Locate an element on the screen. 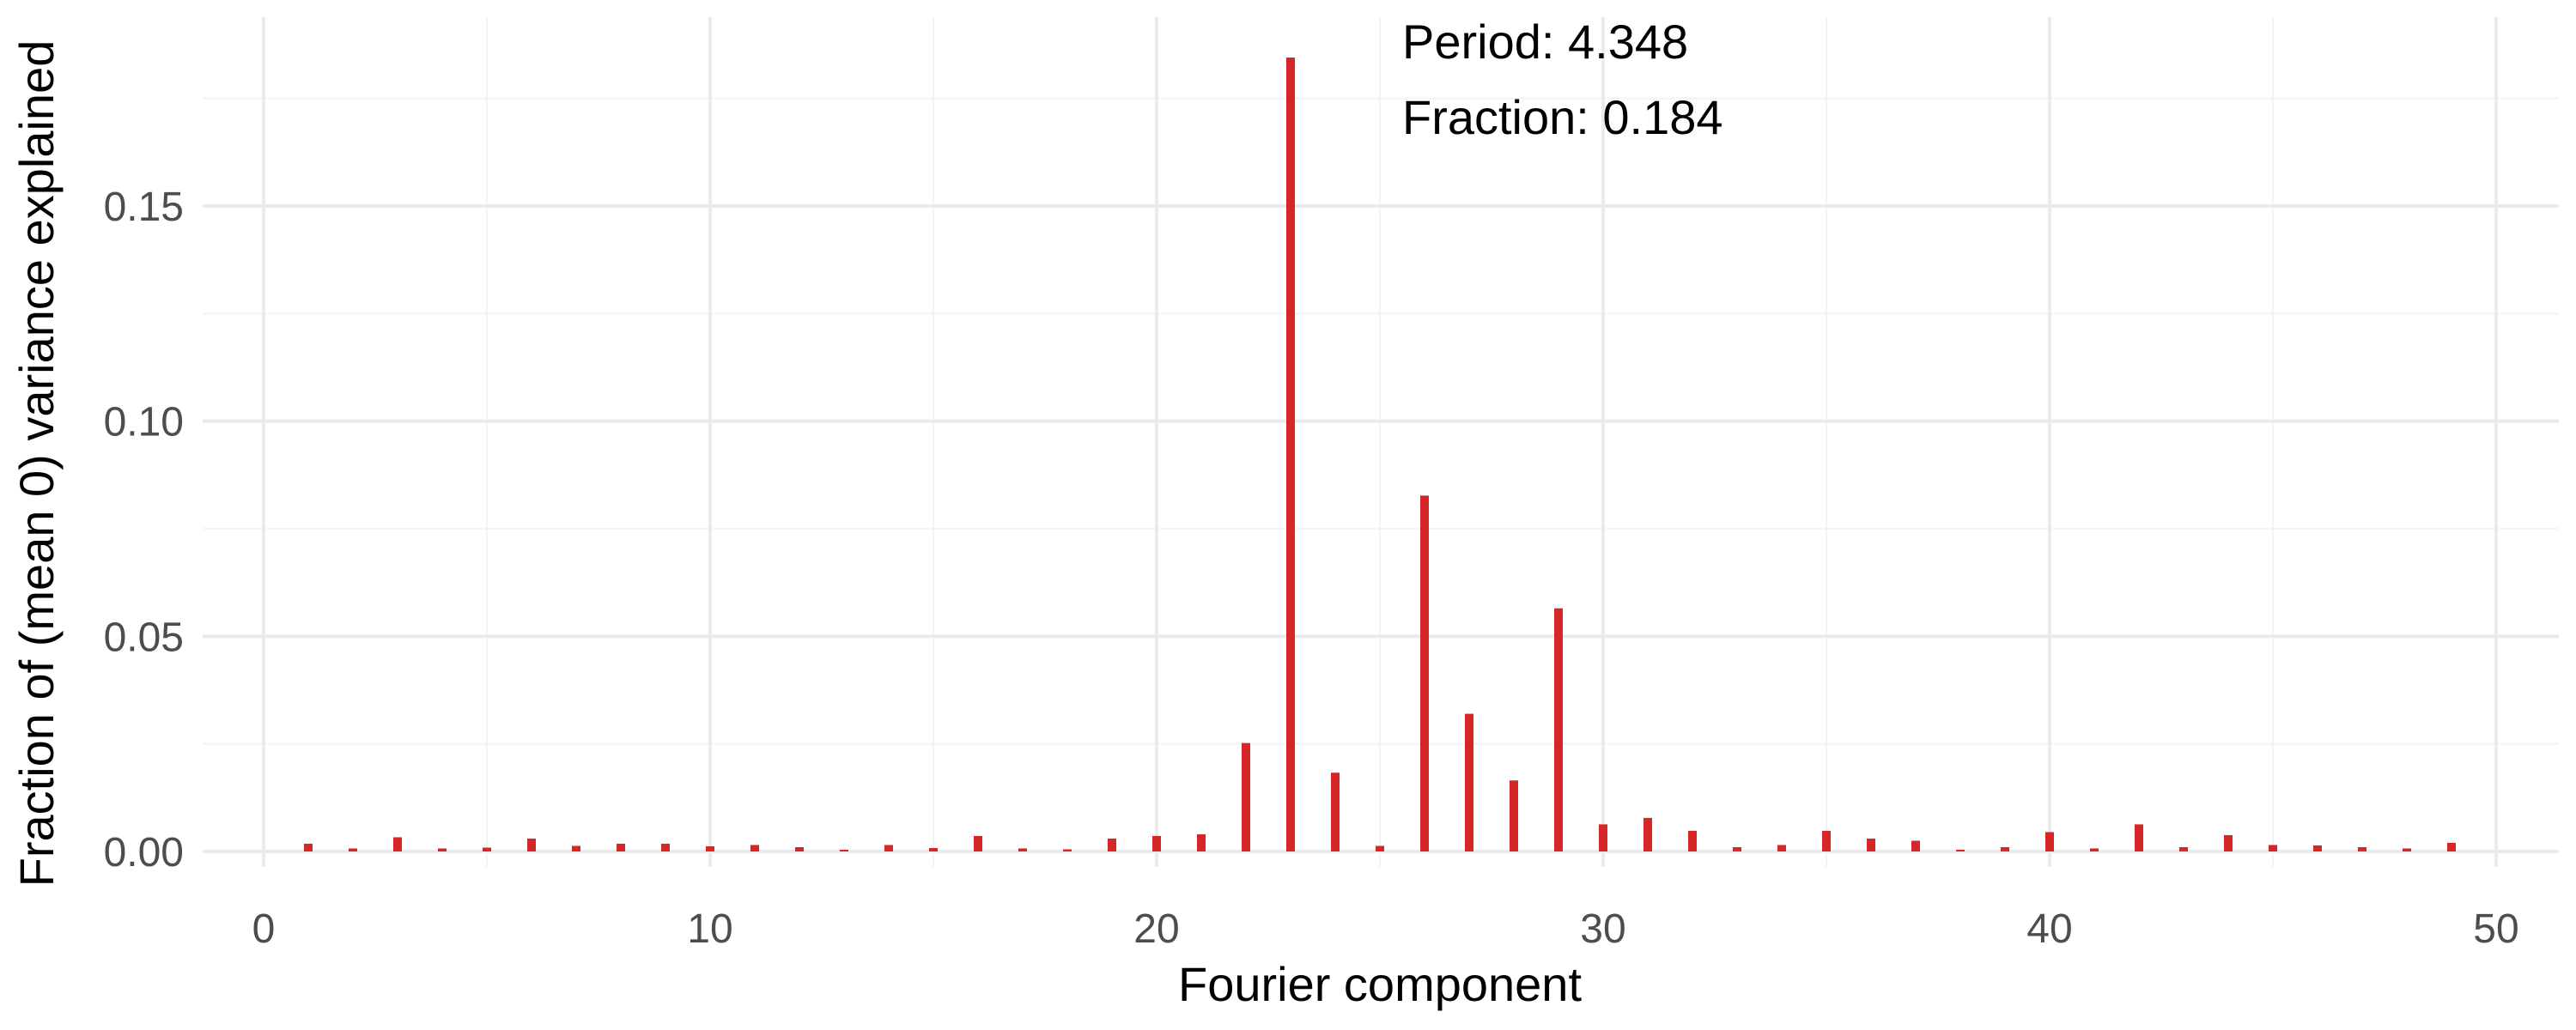  x-tick-label: 20 is located at coordinates (1156, 929).